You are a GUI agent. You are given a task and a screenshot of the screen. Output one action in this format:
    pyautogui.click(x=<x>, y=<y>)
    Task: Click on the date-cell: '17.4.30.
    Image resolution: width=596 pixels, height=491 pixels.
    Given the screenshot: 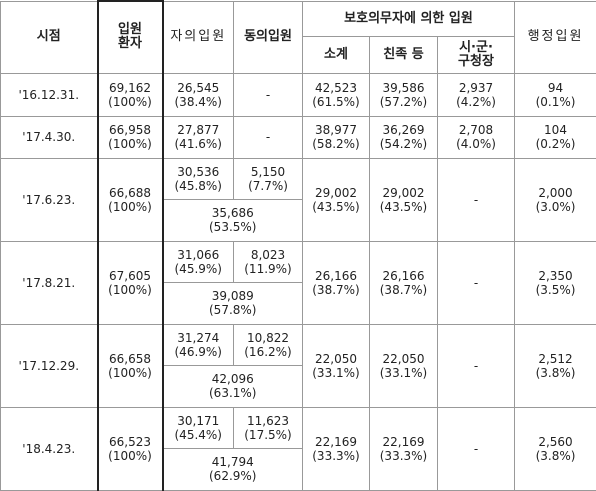 What is the action you would take?
    pyautogui.click(x=49, y=137)
    